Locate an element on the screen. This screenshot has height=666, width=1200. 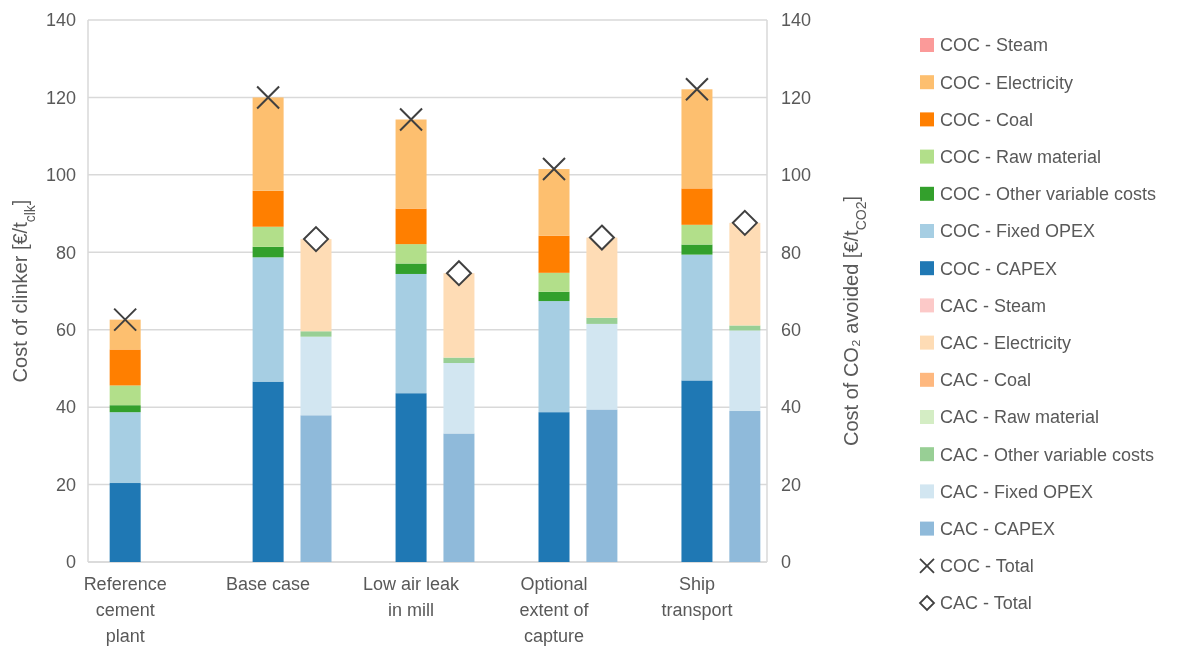
y2-tick-label: 100 is located at coordinates (796, 175).